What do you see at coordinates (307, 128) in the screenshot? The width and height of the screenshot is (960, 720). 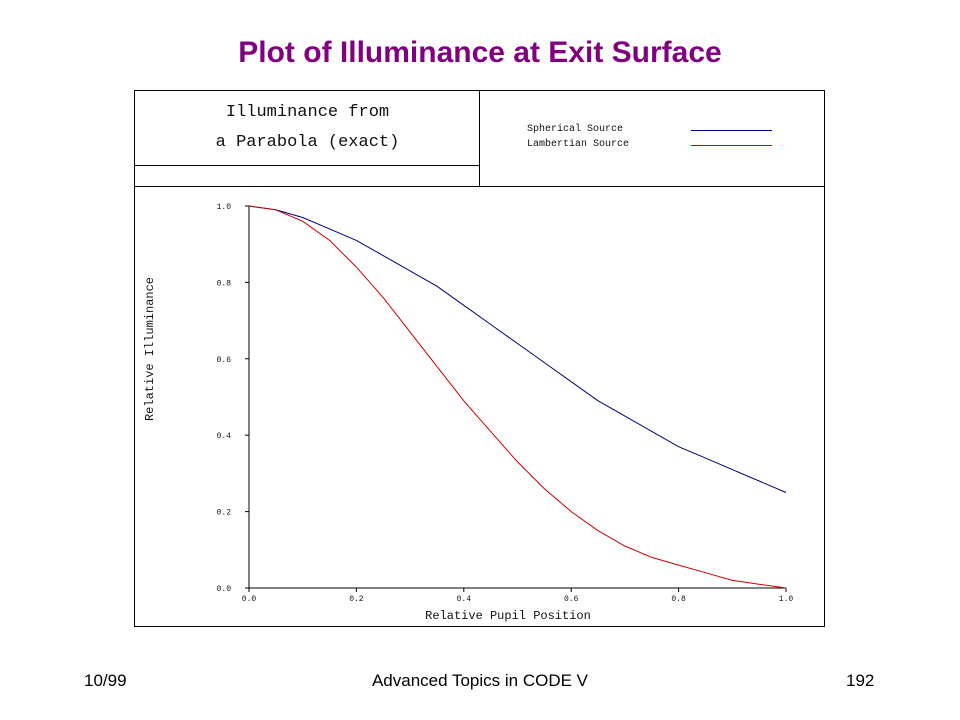 I see `plot-title-box: Illuminance from a Parabola (exact)` at bounding box center [307, 128].